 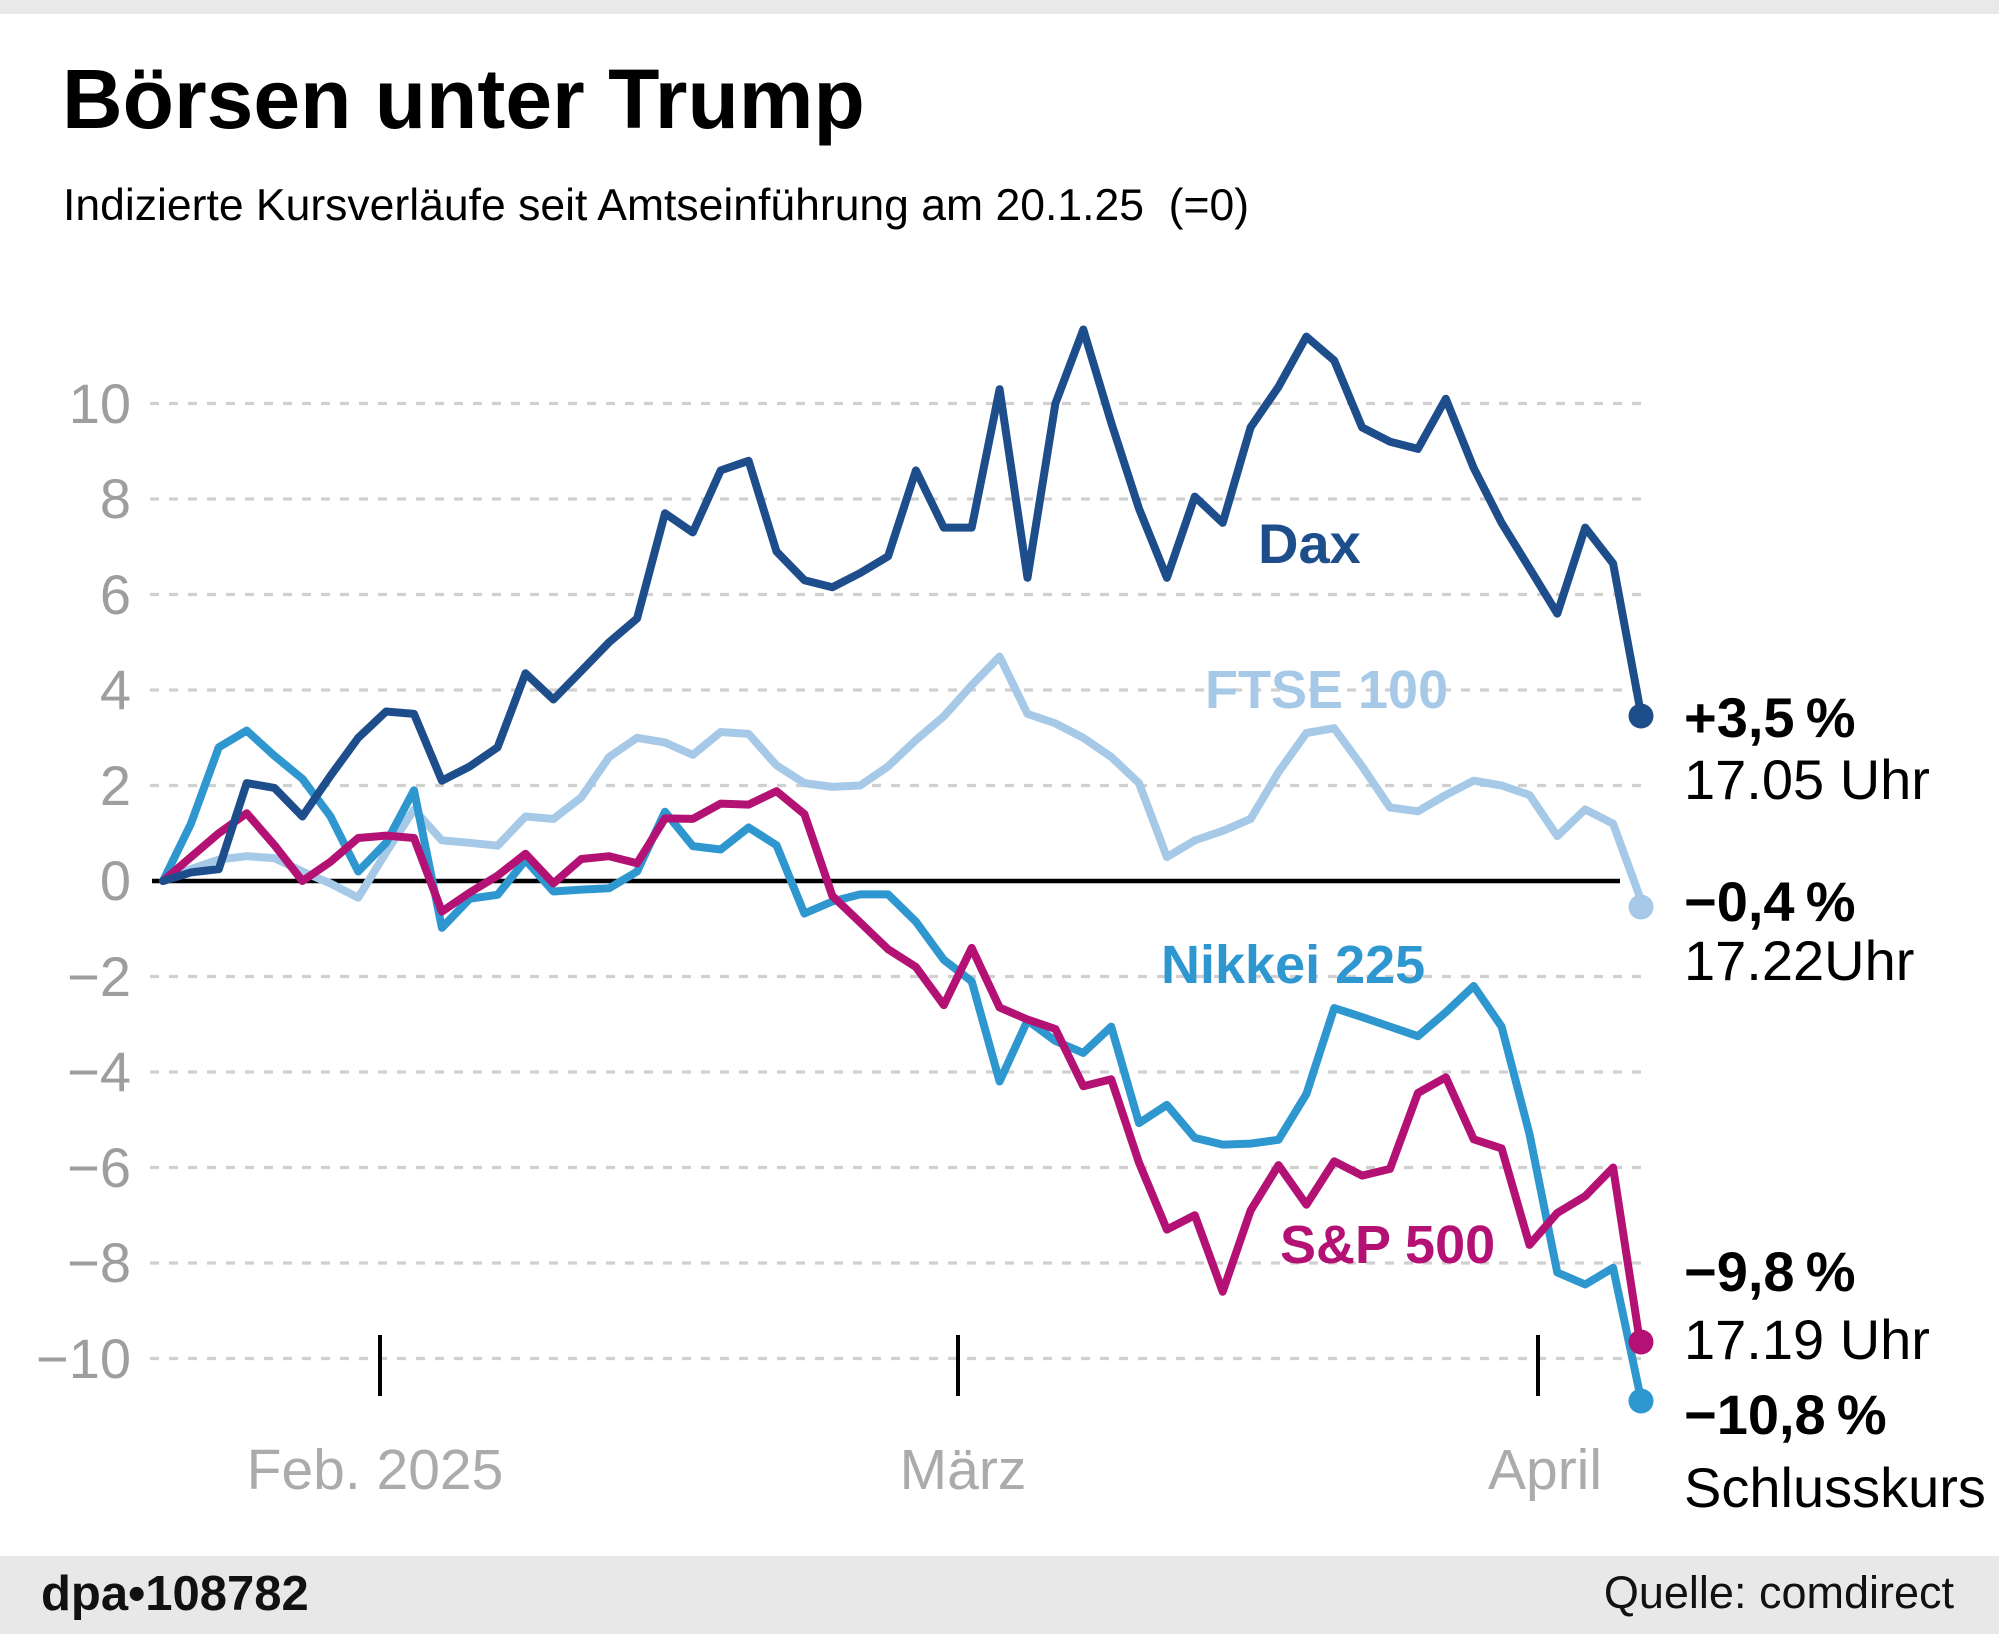 I want to click on svg-text: 2, so click(x=115, y=785).